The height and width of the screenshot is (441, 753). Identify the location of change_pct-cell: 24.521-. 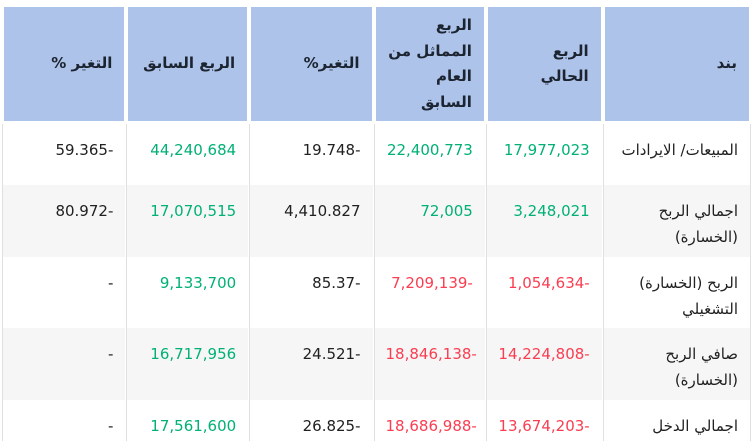
(311, 364).